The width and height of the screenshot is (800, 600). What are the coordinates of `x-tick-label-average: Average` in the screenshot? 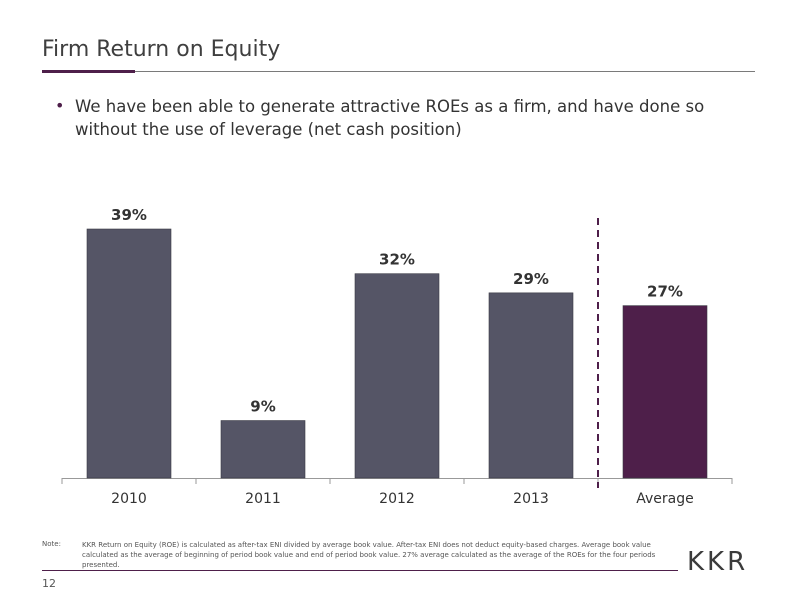 It's located at (665, 499).